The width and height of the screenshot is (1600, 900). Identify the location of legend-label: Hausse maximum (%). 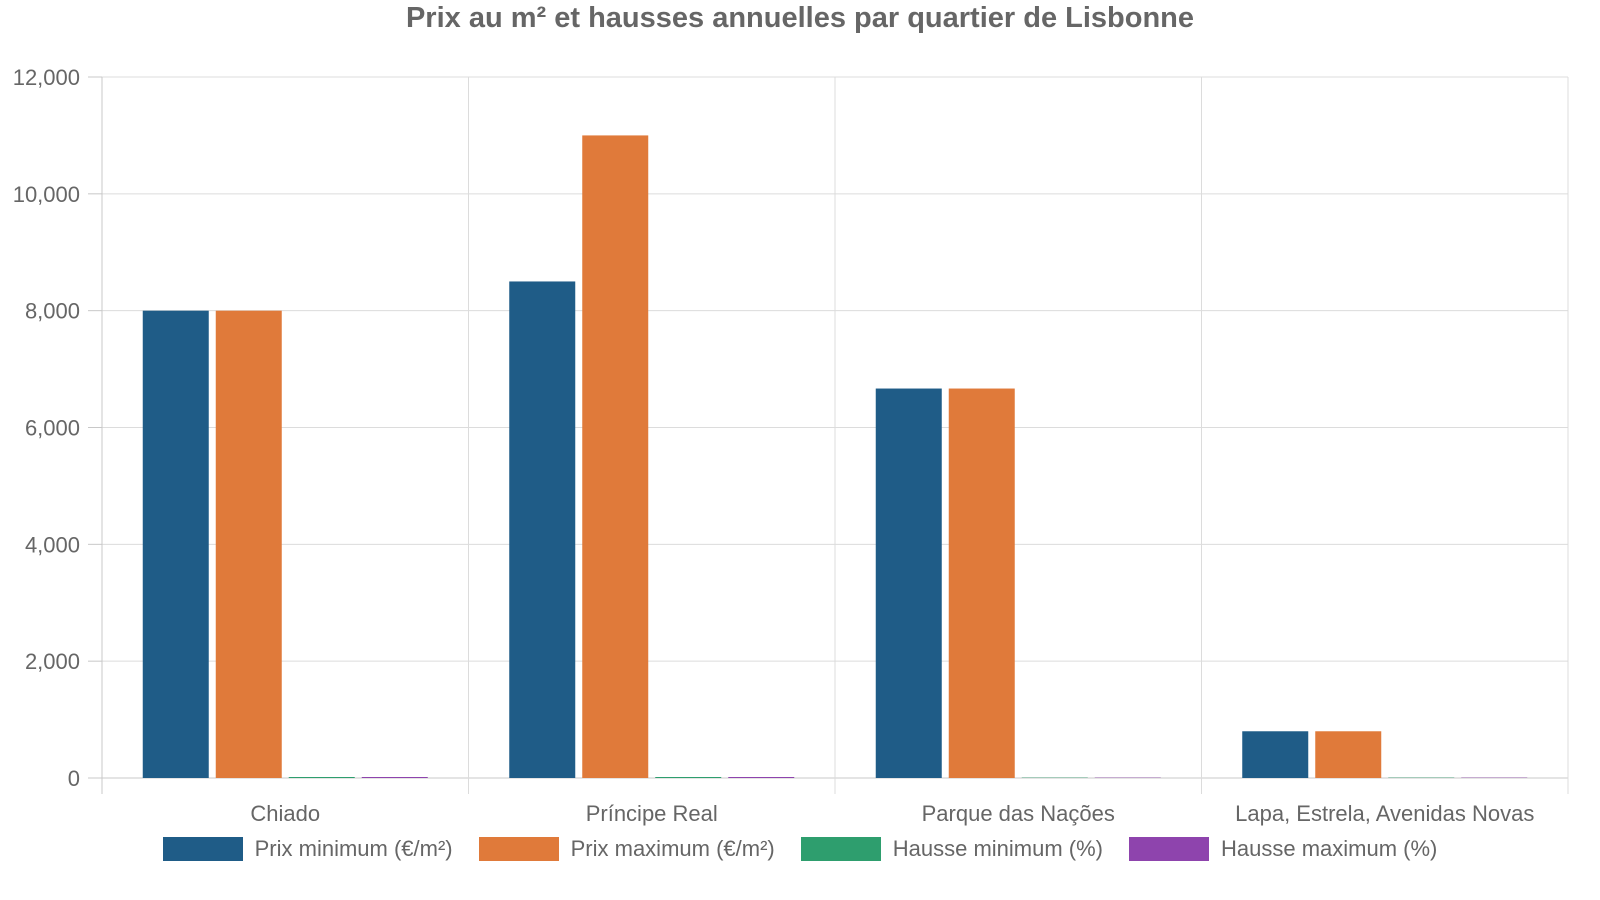
(1329, 848).